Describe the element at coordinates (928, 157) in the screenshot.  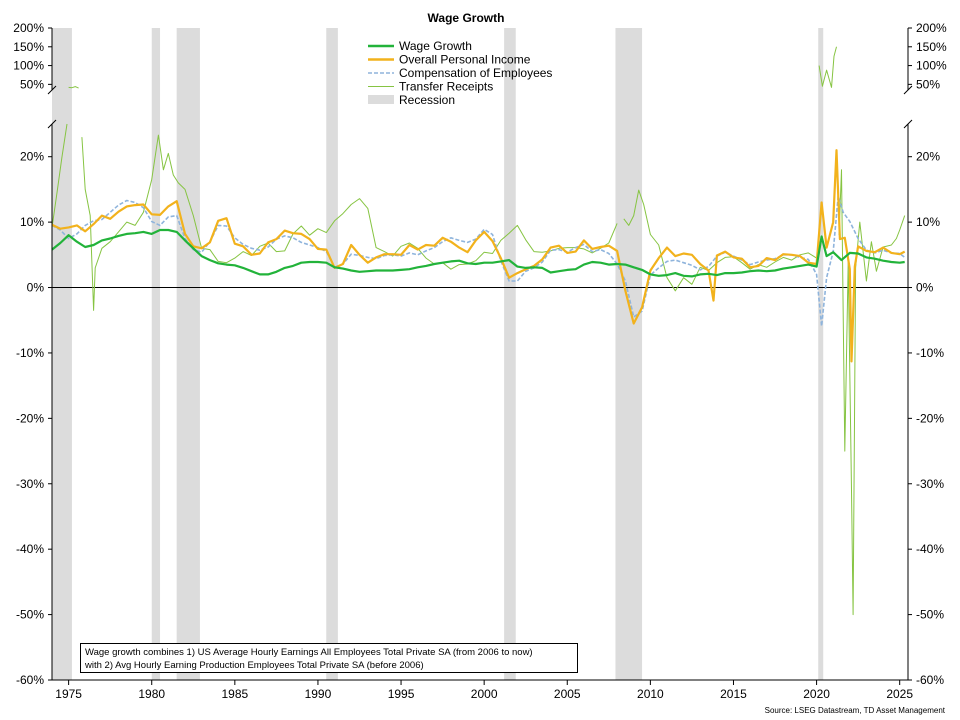
I see `y-tick-label-right: 20%` at that location.